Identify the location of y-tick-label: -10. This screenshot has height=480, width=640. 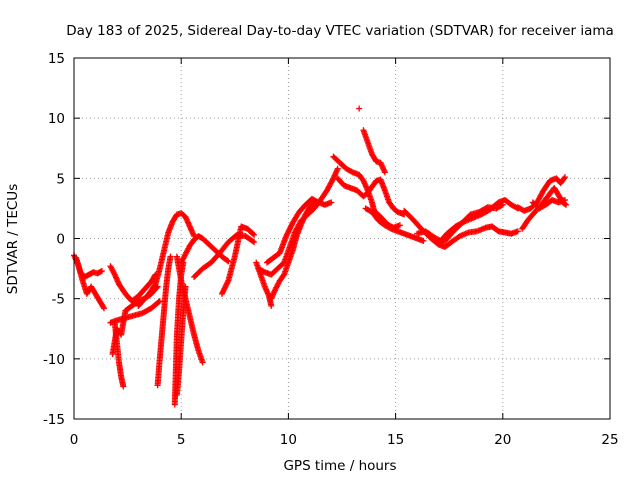
(54, 360).